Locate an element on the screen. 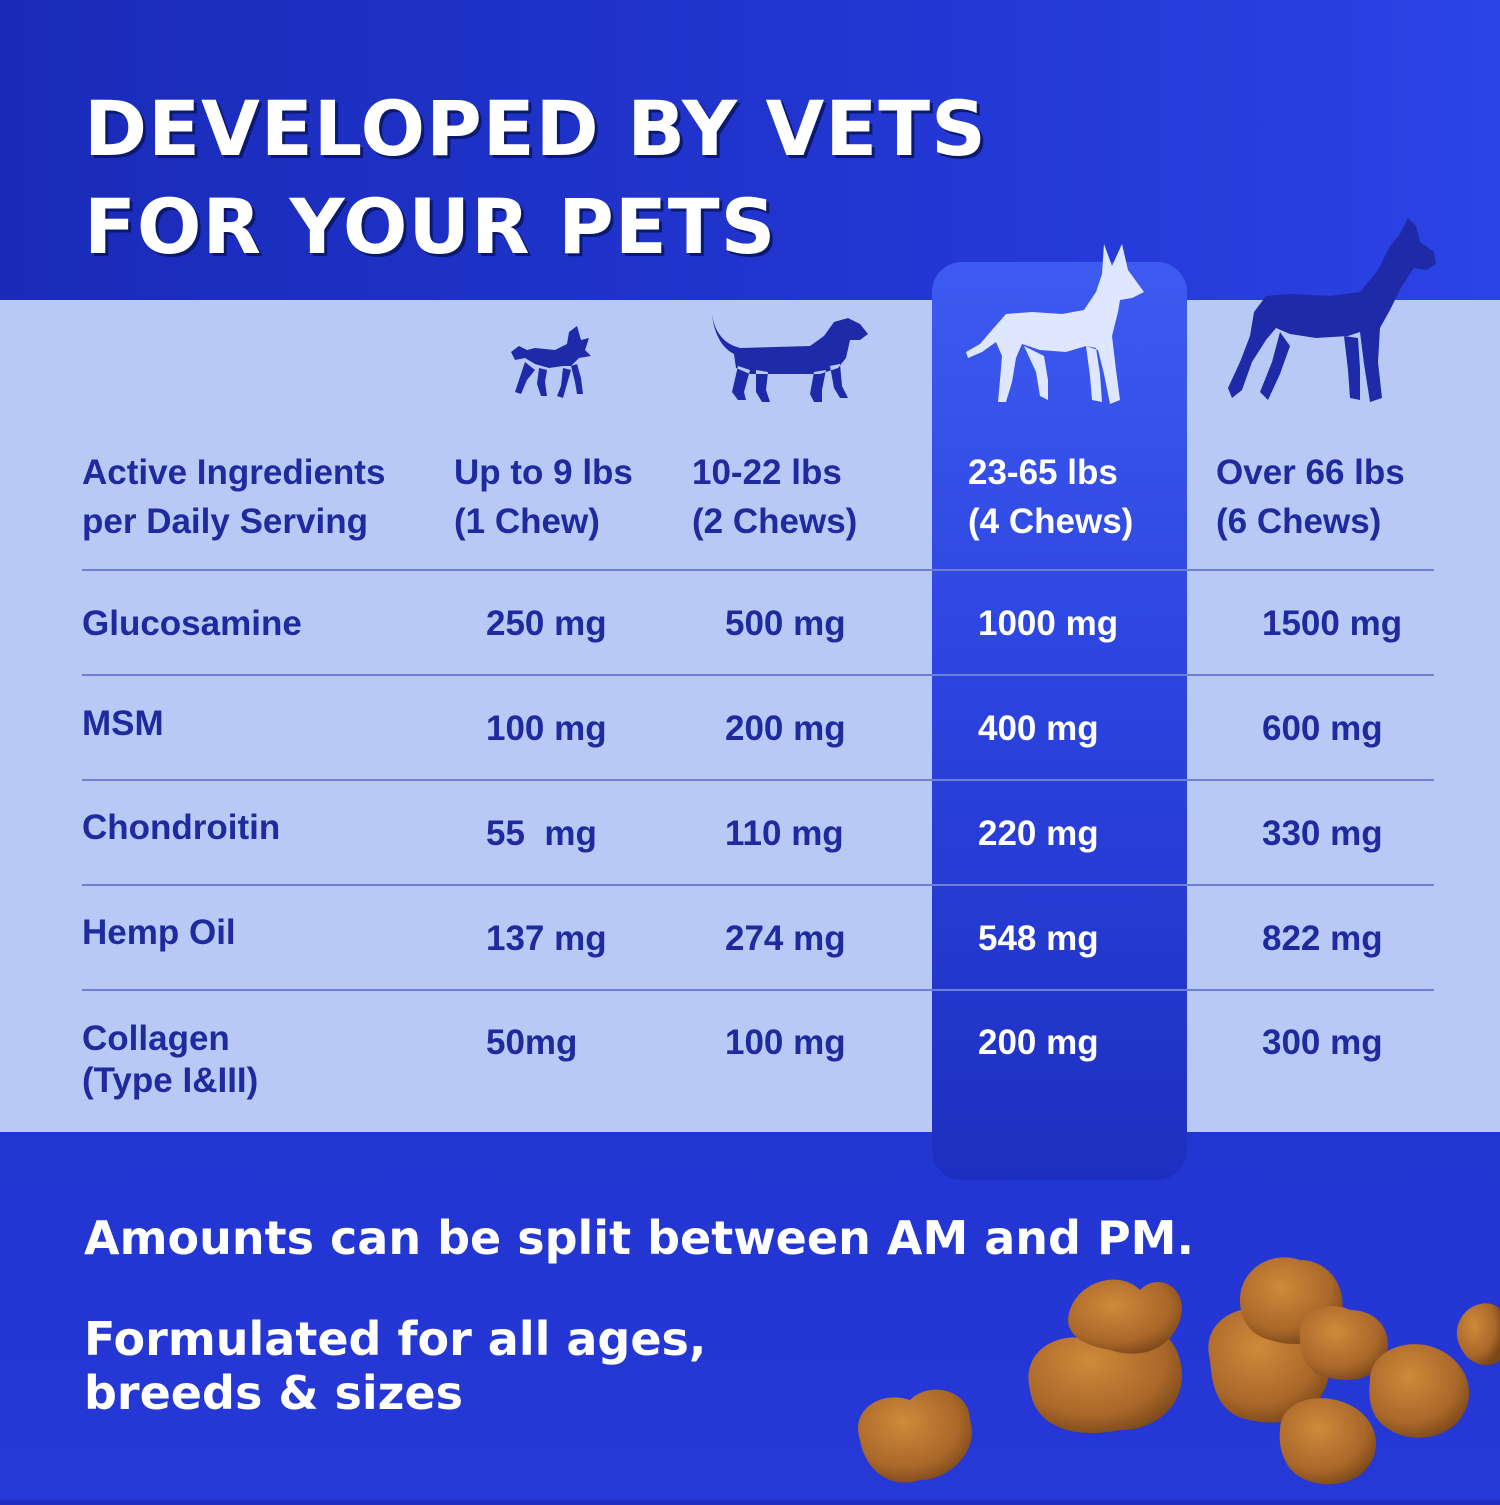 The height and width of the screenshot is (1505, 1500). table-cell: 600 mg is located at coordinates (1322, 728).